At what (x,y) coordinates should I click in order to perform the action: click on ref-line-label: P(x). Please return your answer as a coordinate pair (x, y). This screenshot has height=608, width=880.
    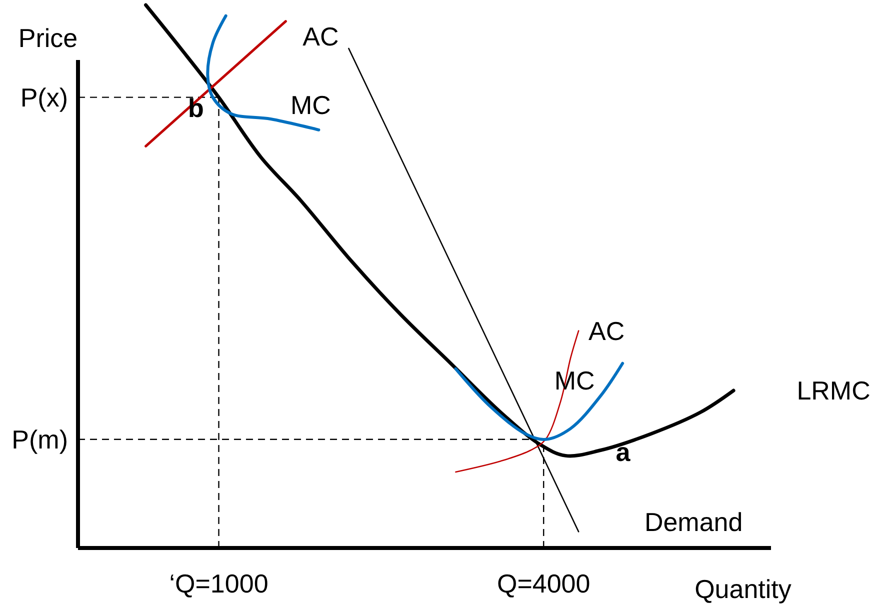
    Looking at the image, I should click on (44, 97).